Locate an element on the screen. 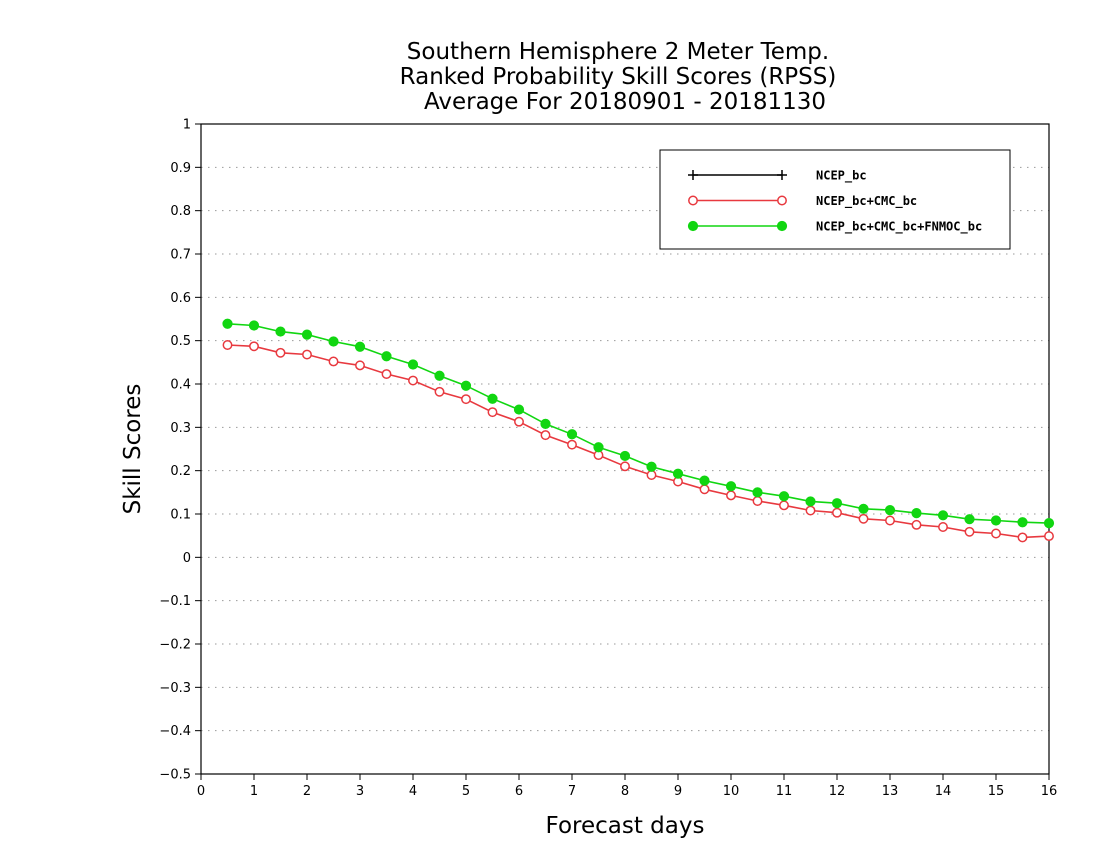 This screenshot has height=850, width=1100. x-tick-label: 5 is located at coordinates (466, 791).